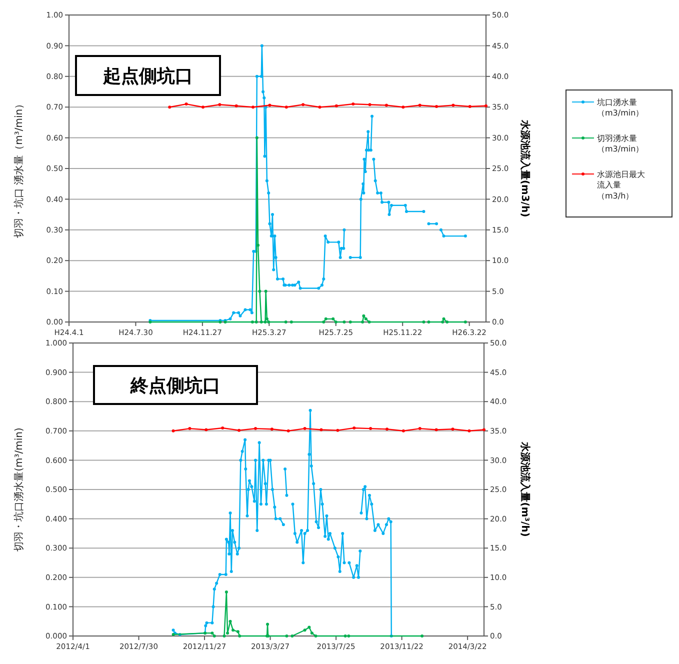 This screenshot has height=664, width=679. Describe the element at coordinates (525, 168) in the screenshot. I see `y2-axis-title: 水源池流入量(m3/h)` at that location.